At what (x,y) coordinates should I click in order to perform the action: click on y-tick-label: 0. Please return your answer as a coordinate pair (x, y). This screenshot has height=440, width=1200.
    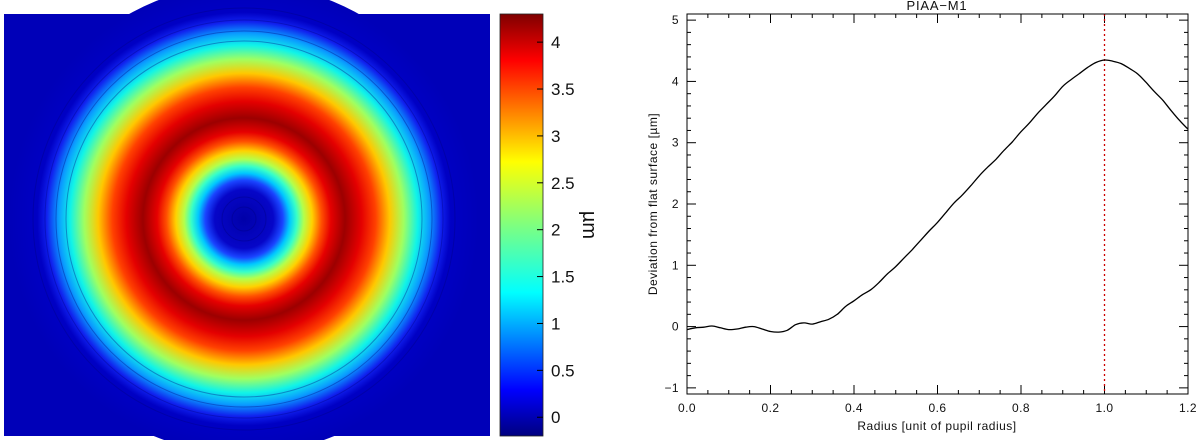
    Looking at the image, I should click on (675, 327).